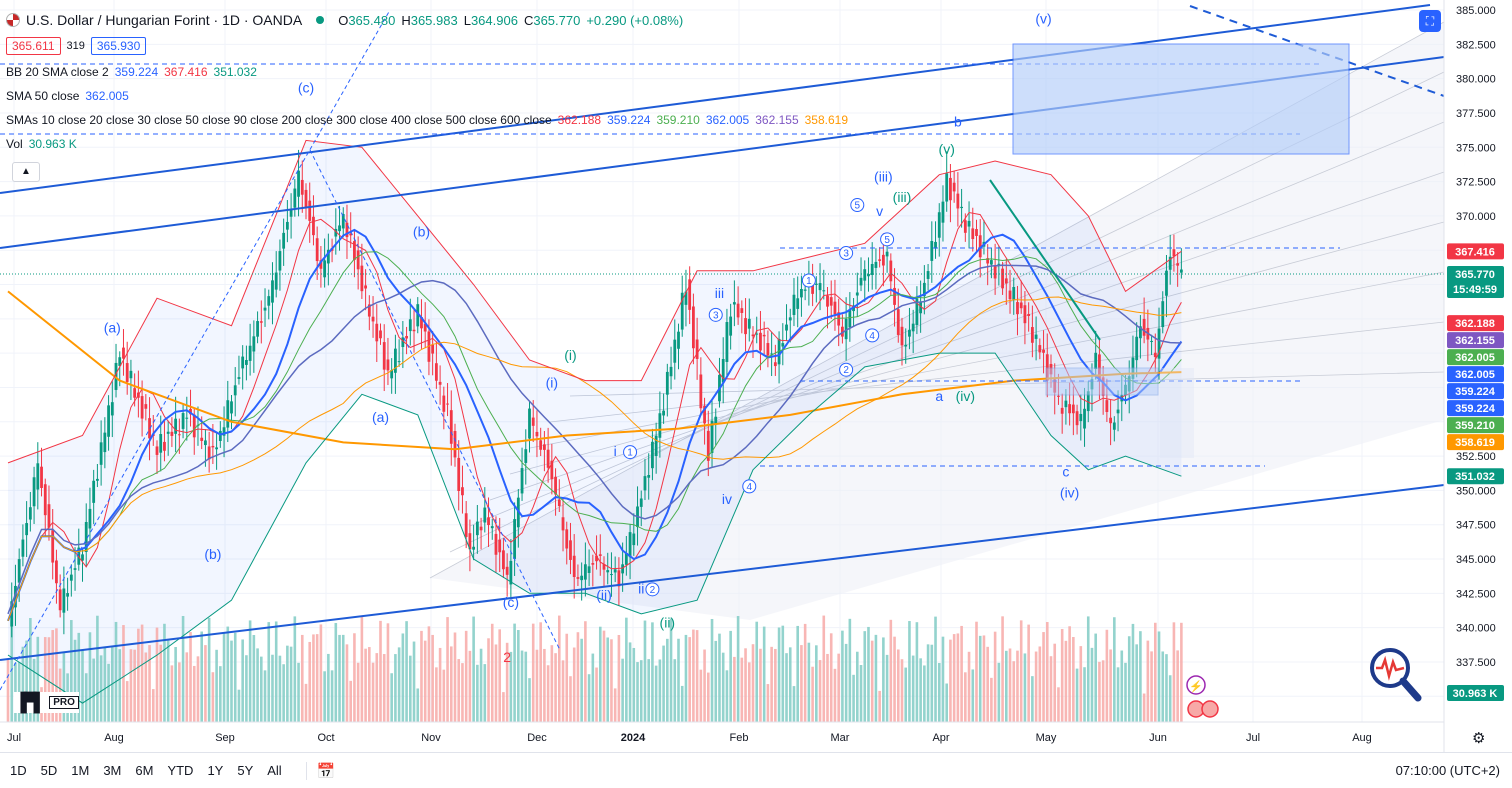 This screenshot has height=788, width=1512. I want to click on pulse-magnifier-icon, so click(1396, 677).